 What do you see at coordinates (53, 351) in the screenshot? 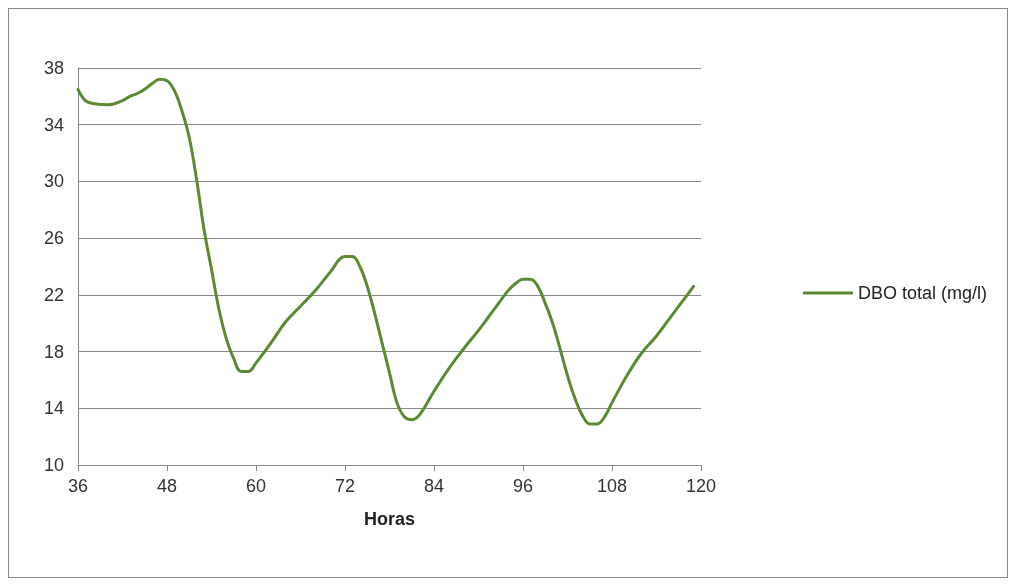
I see `y-tick-label: 18` at bounding box center [53, 351].